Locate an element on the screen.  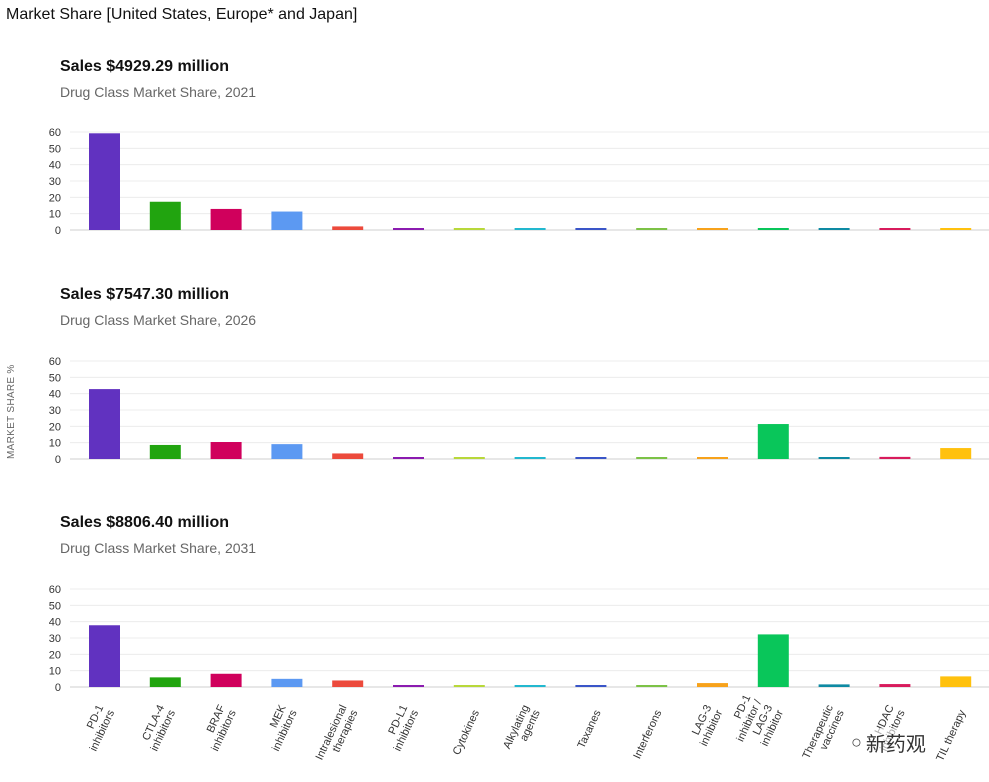
y-tick-label-2-40: 40 is located at coordinates (55, 395).